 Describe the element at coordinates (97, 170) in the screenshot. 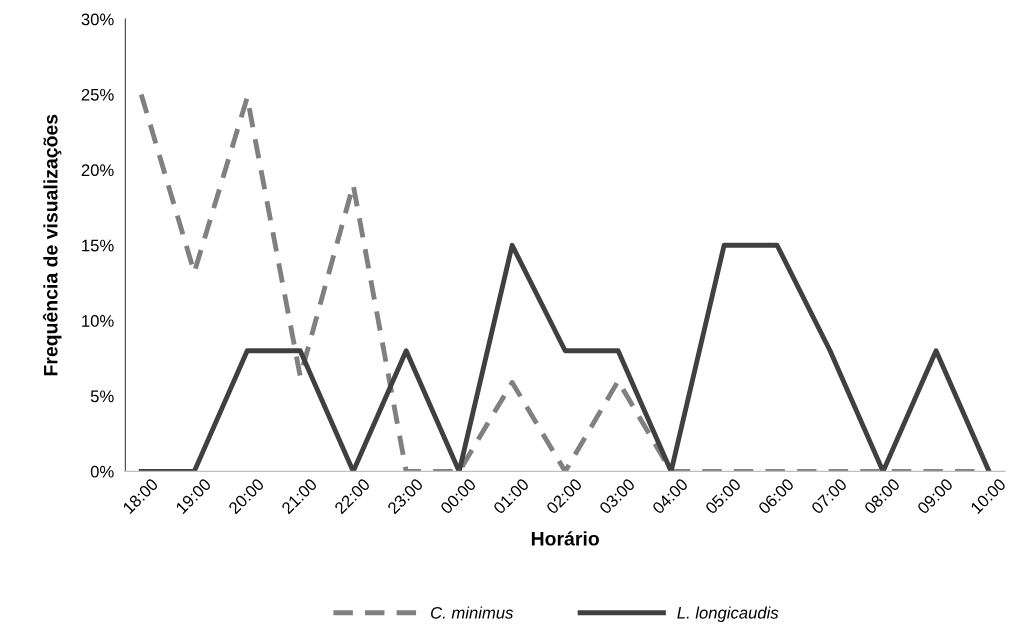

I see `y-tick-label: 20%` at that location.